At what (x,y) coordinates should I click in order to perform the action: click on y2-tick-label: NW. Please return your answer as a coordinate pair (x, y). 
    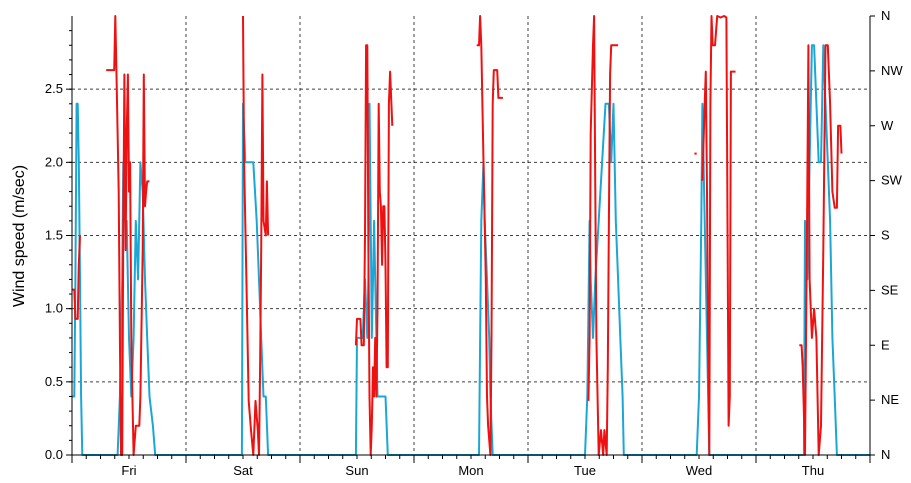
    Looking at the image, I should click on (892, 70).